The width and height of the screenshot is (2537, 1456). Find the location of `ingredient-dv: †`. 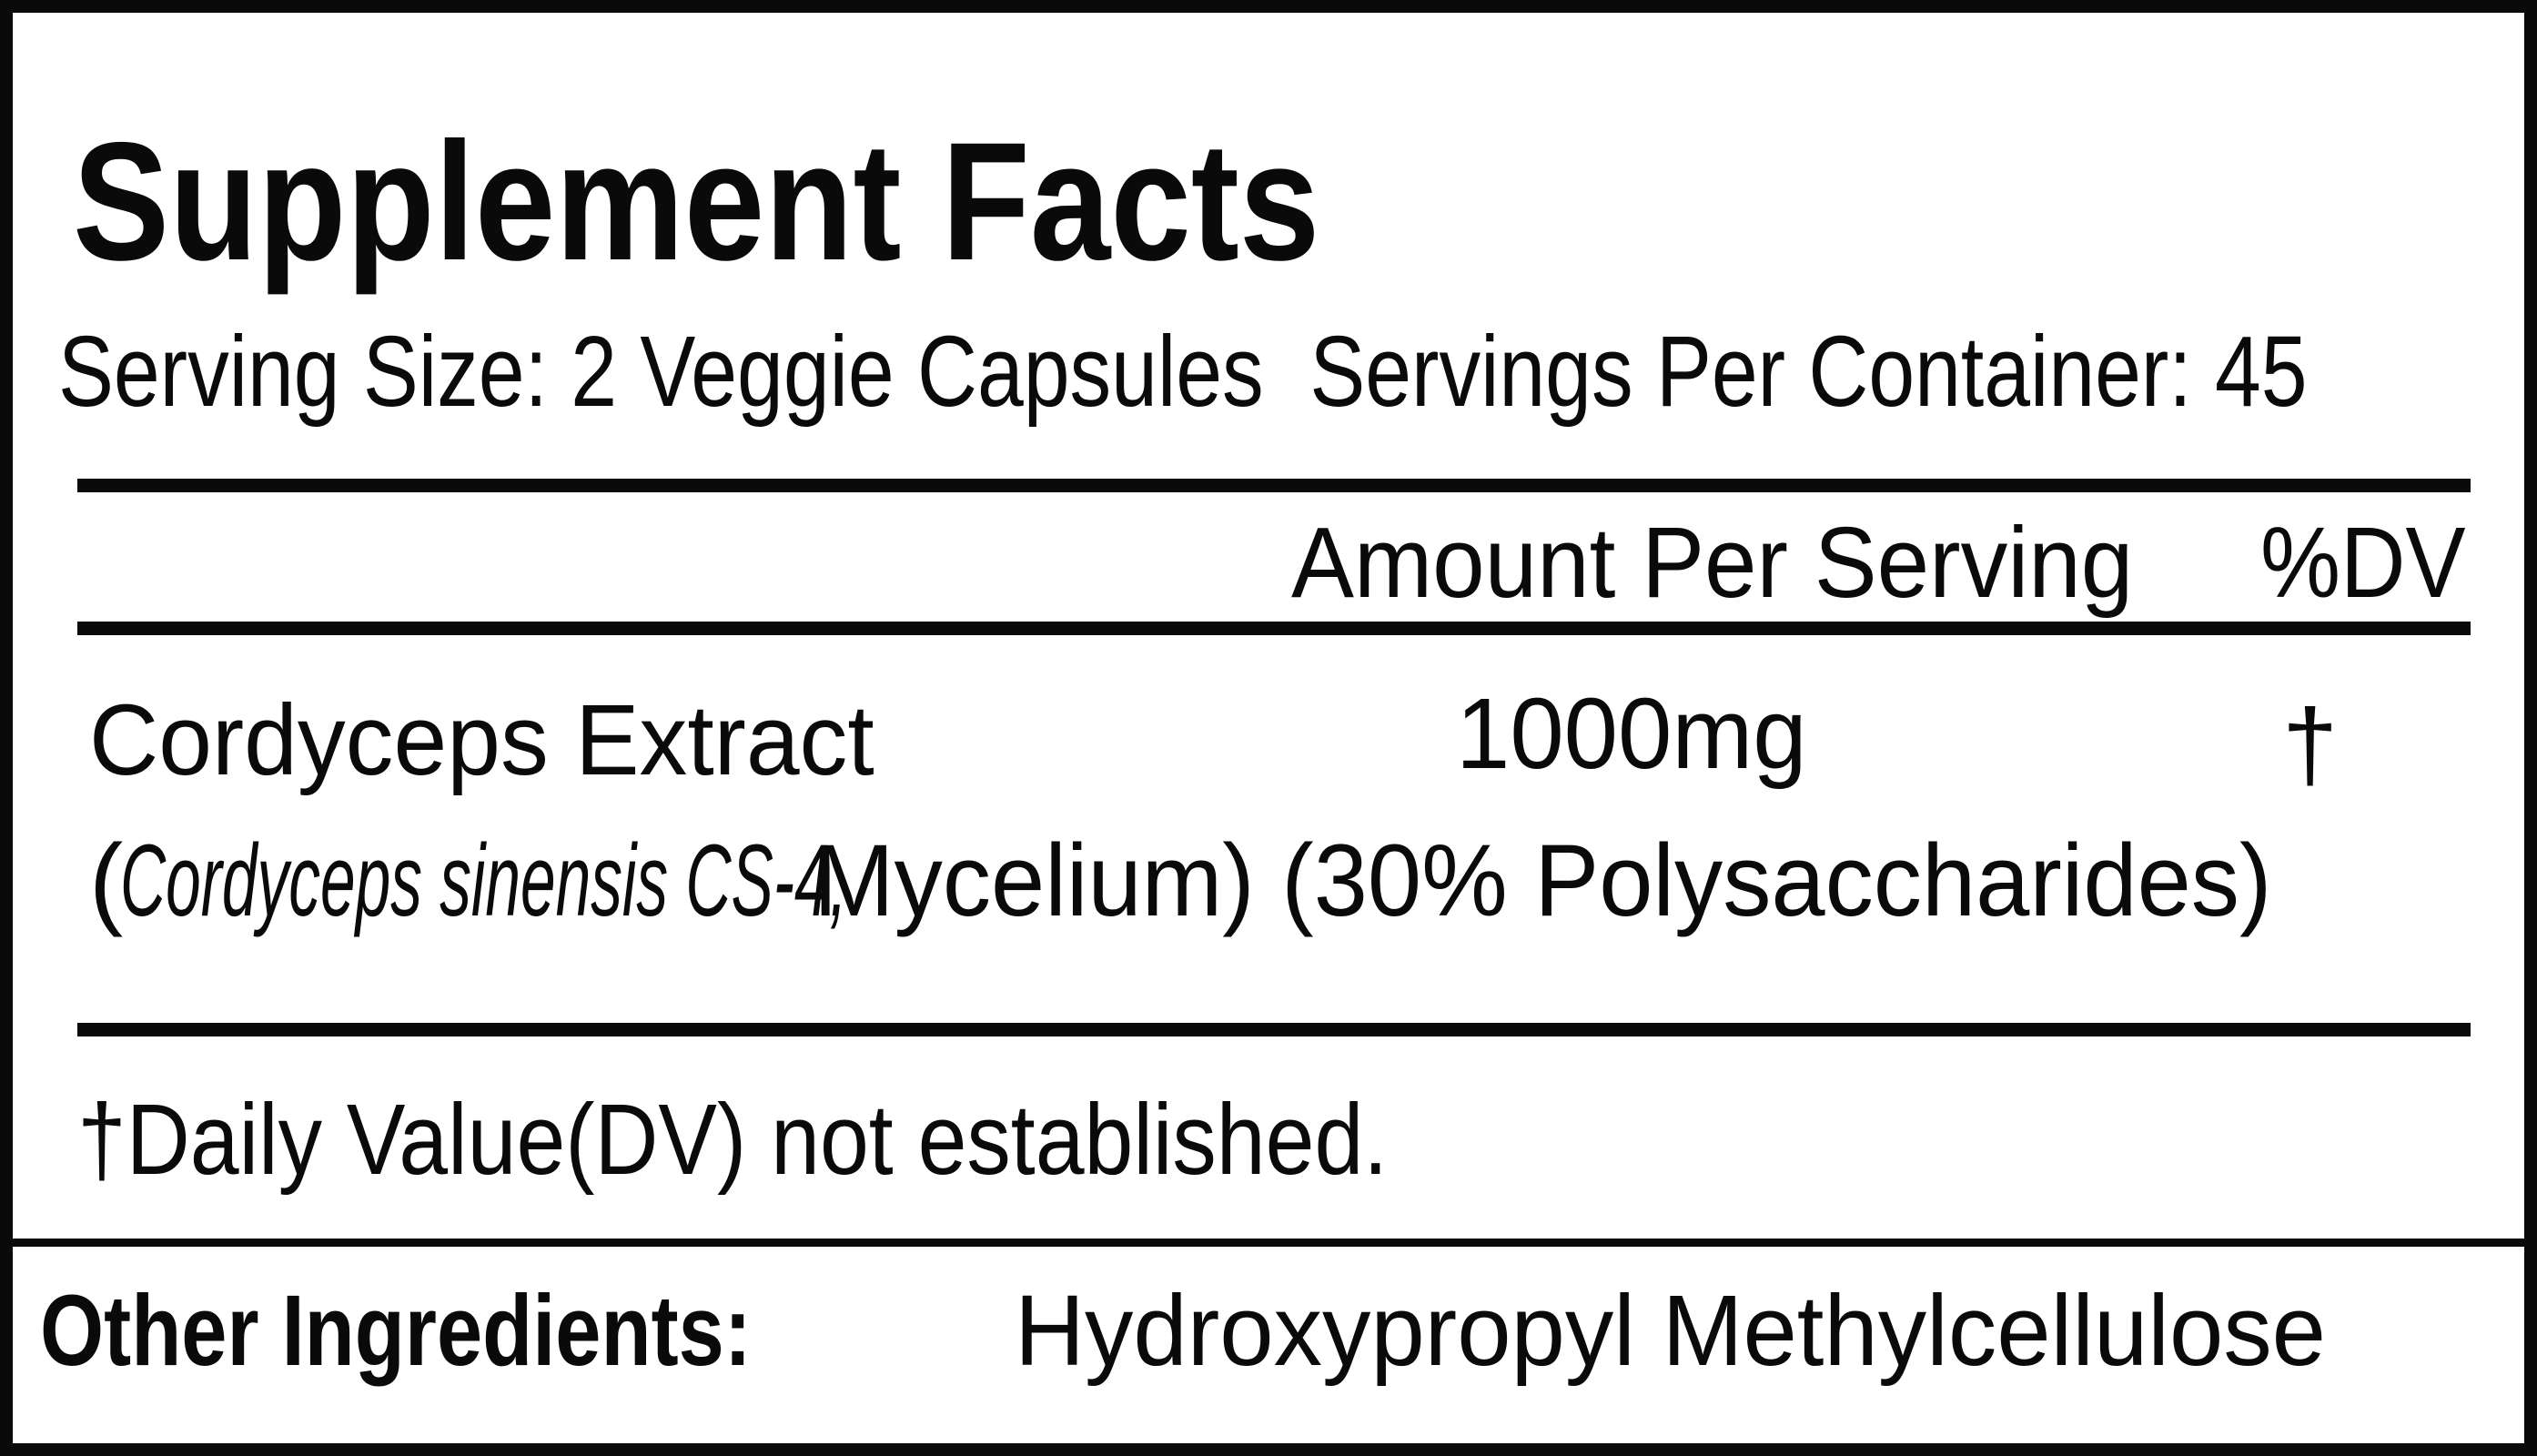

ingredient-dv: † is located at coordinates (2310, 745).